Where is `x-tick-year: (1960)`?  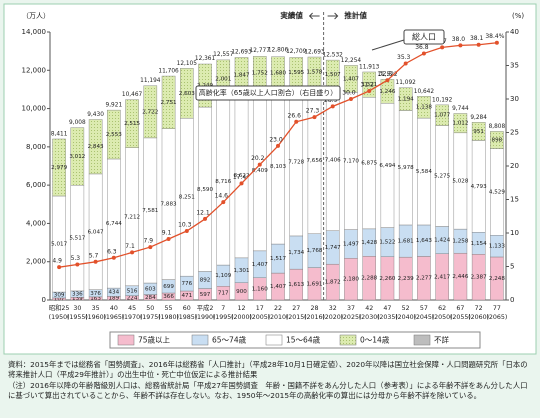 x-tick-year: (1960) is located at coordinates (95, 317).